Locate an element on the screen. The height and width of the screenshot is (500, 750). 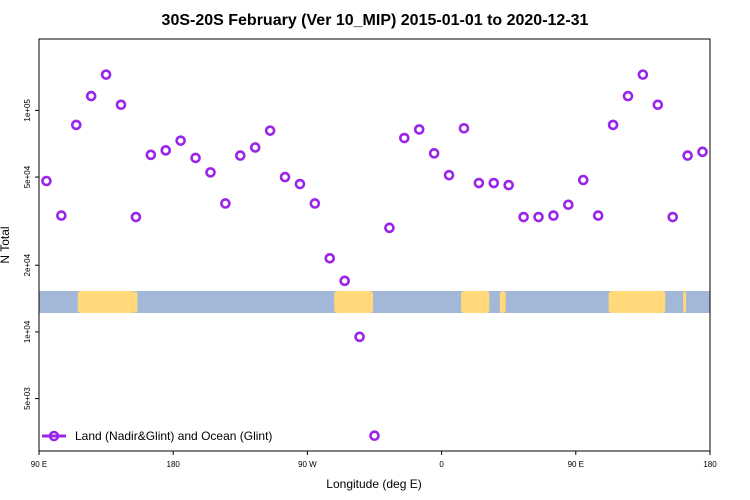
x-tick-label-3: 0 is located at coordinates (441, 464).